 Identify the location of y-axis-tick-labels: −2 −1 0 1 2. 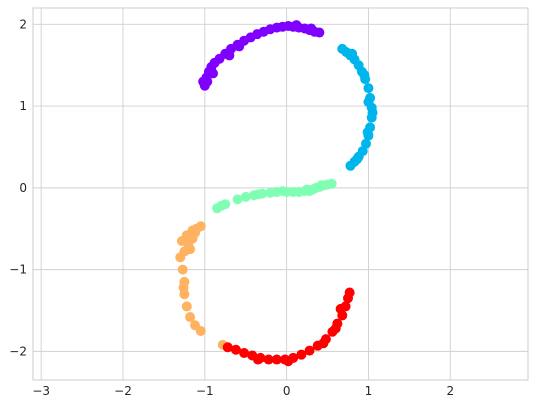
(18, 187).